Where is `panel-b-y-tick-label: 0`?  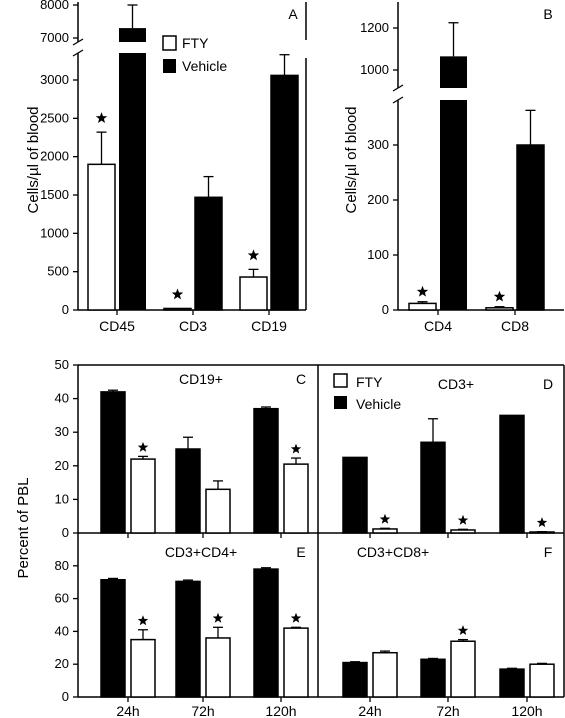 panel-b-y-tick-label: 0 is located at coordinates (385, 309).